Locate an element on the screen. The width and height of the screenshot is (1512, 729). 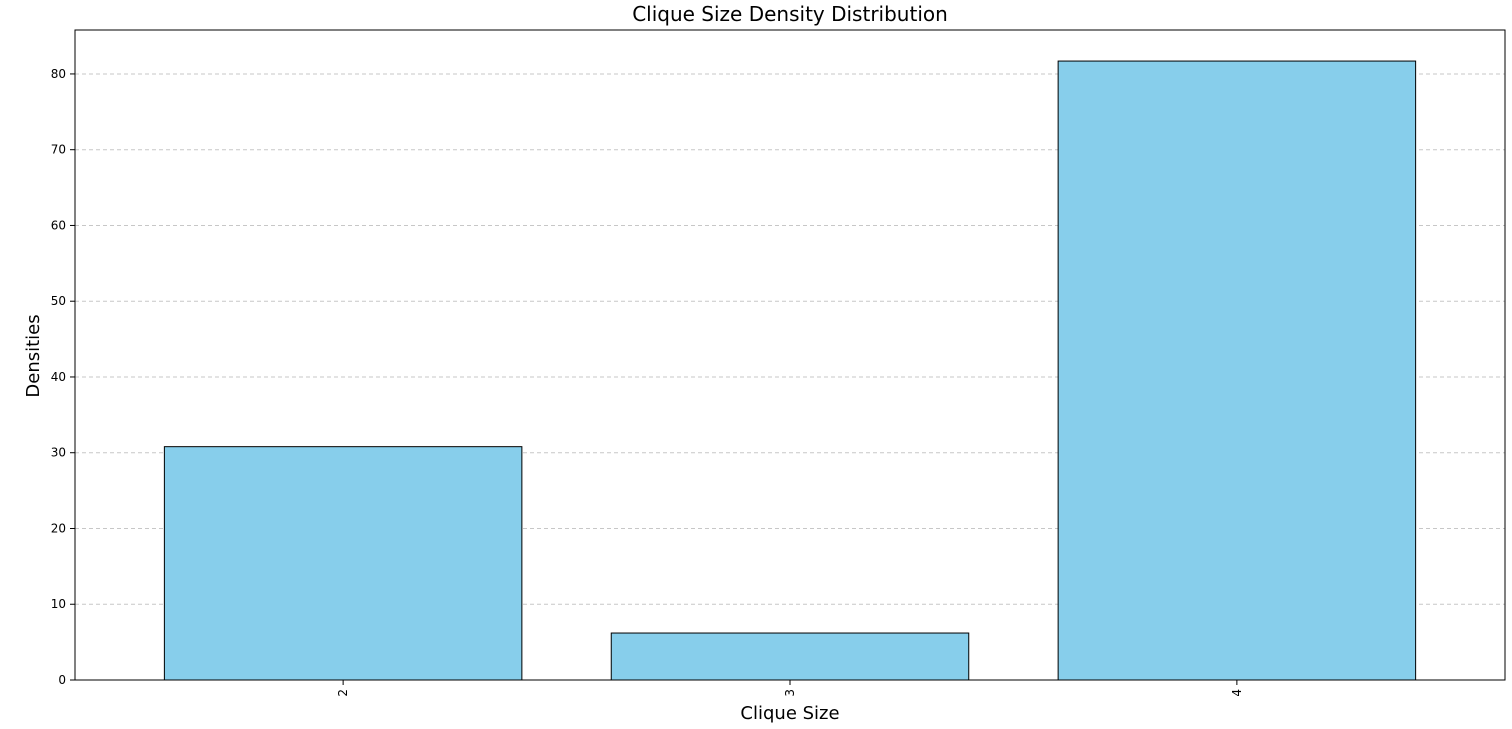
y-axis-label: Densities is located at coordinates (33, 355).